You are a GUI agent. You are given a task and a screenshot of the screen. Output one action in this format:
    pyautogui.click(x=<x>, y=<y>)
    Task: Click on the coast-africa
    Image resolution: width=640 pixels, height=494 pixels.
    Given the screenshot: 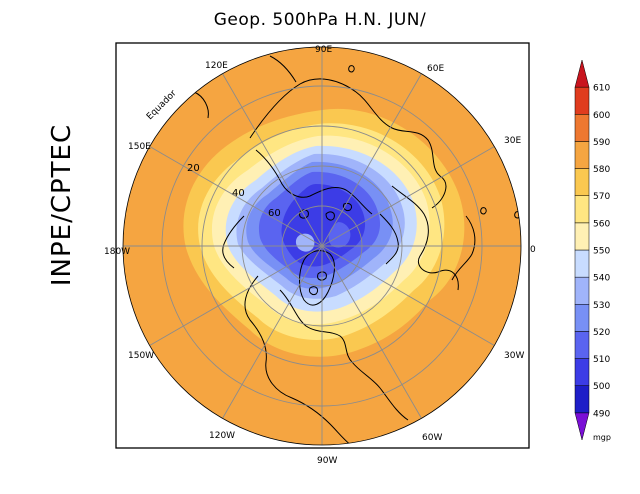 What is the action you would take?
    pyautogui.click(x=463, y=248)
    